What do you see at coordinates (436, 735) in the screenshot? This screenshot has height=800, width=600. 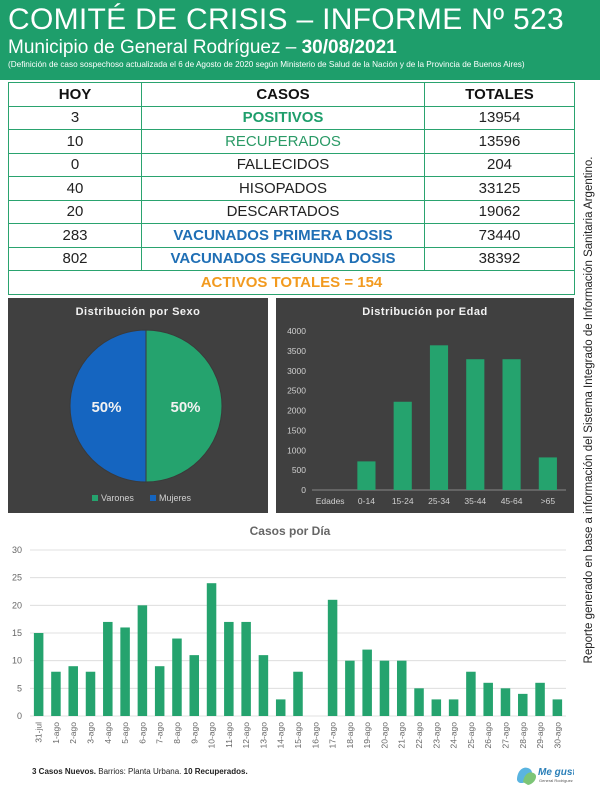 I see `x-tick-label: 23-ago` at bounding box center [436, 735].